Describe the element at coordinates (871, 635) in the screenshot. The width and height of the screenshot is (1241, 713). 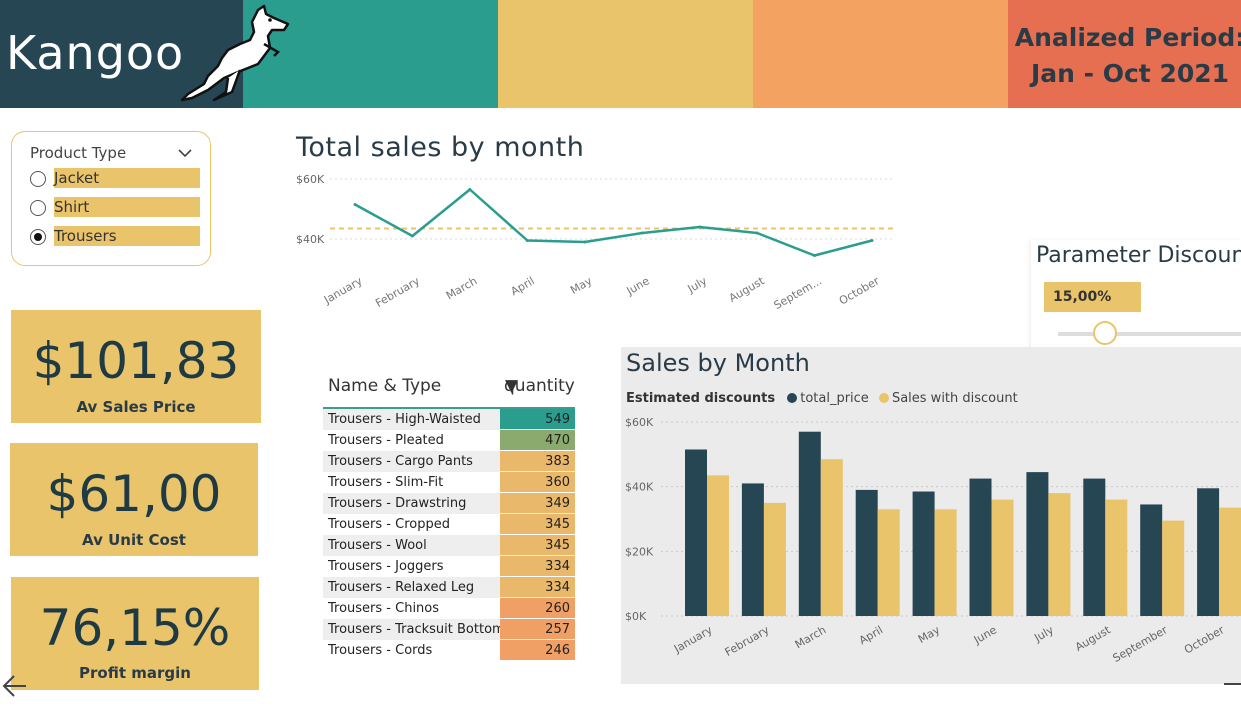
I see `bar-x-tick-label: April` at that location.